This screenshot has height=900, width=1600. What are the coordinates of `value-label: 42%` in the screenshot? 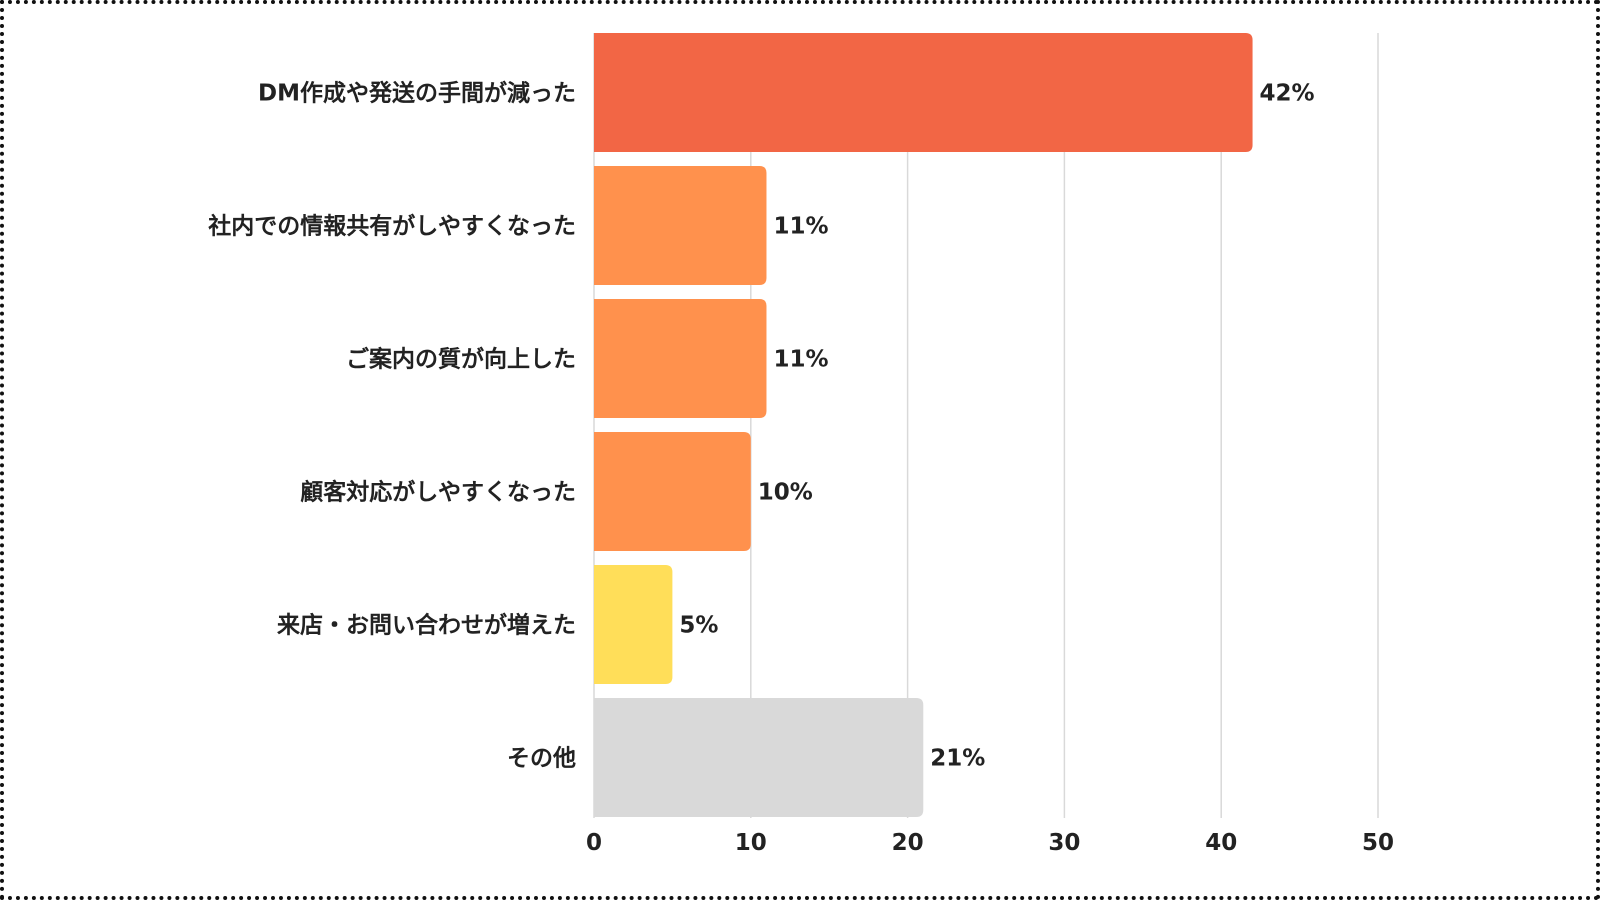 It's located at (1287, 94).